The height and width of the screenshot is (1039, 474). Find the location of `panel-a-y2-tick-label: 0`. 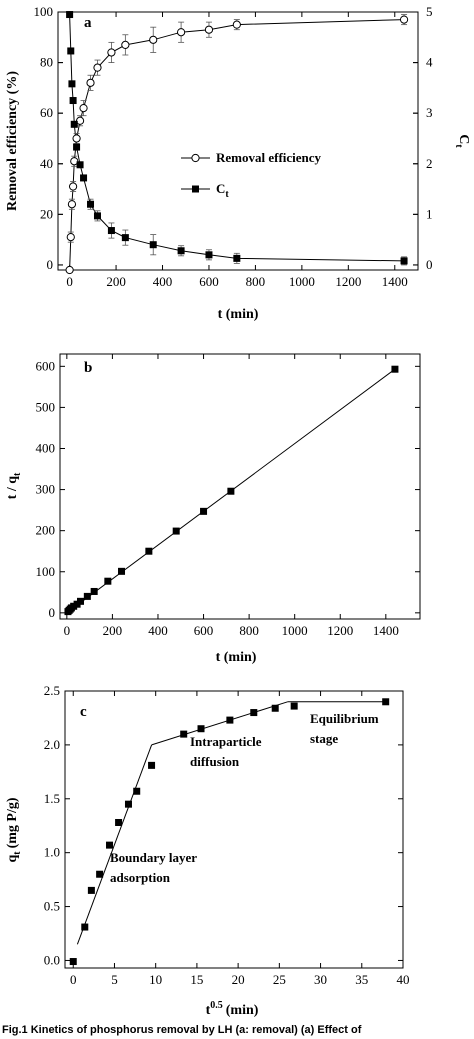

panel-a-y2-tick-label: 0 is located at coordinates (429, 264).